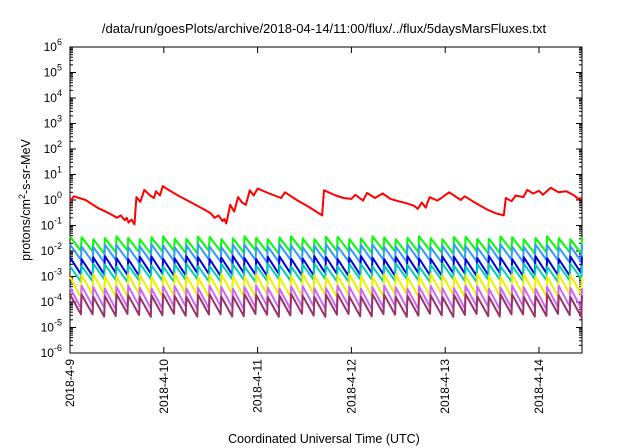 This screenshot has height=448, width=640. Describe the element at coordinates (539, 386) in the screenshot. I see `x-tick-label: 2018-4-14` at that location.